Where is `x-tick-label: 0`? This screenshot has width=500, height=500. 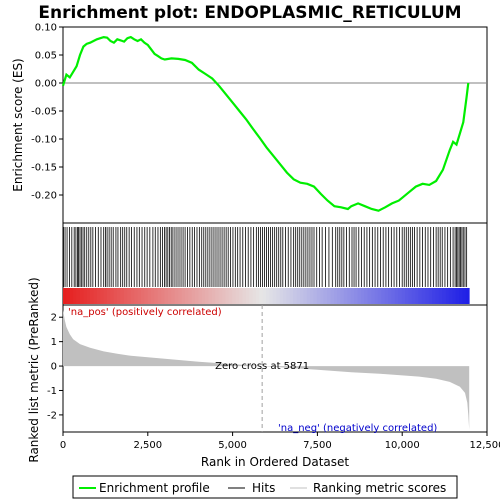 x-tick-label: 0 is located at coordinates (63, 445).